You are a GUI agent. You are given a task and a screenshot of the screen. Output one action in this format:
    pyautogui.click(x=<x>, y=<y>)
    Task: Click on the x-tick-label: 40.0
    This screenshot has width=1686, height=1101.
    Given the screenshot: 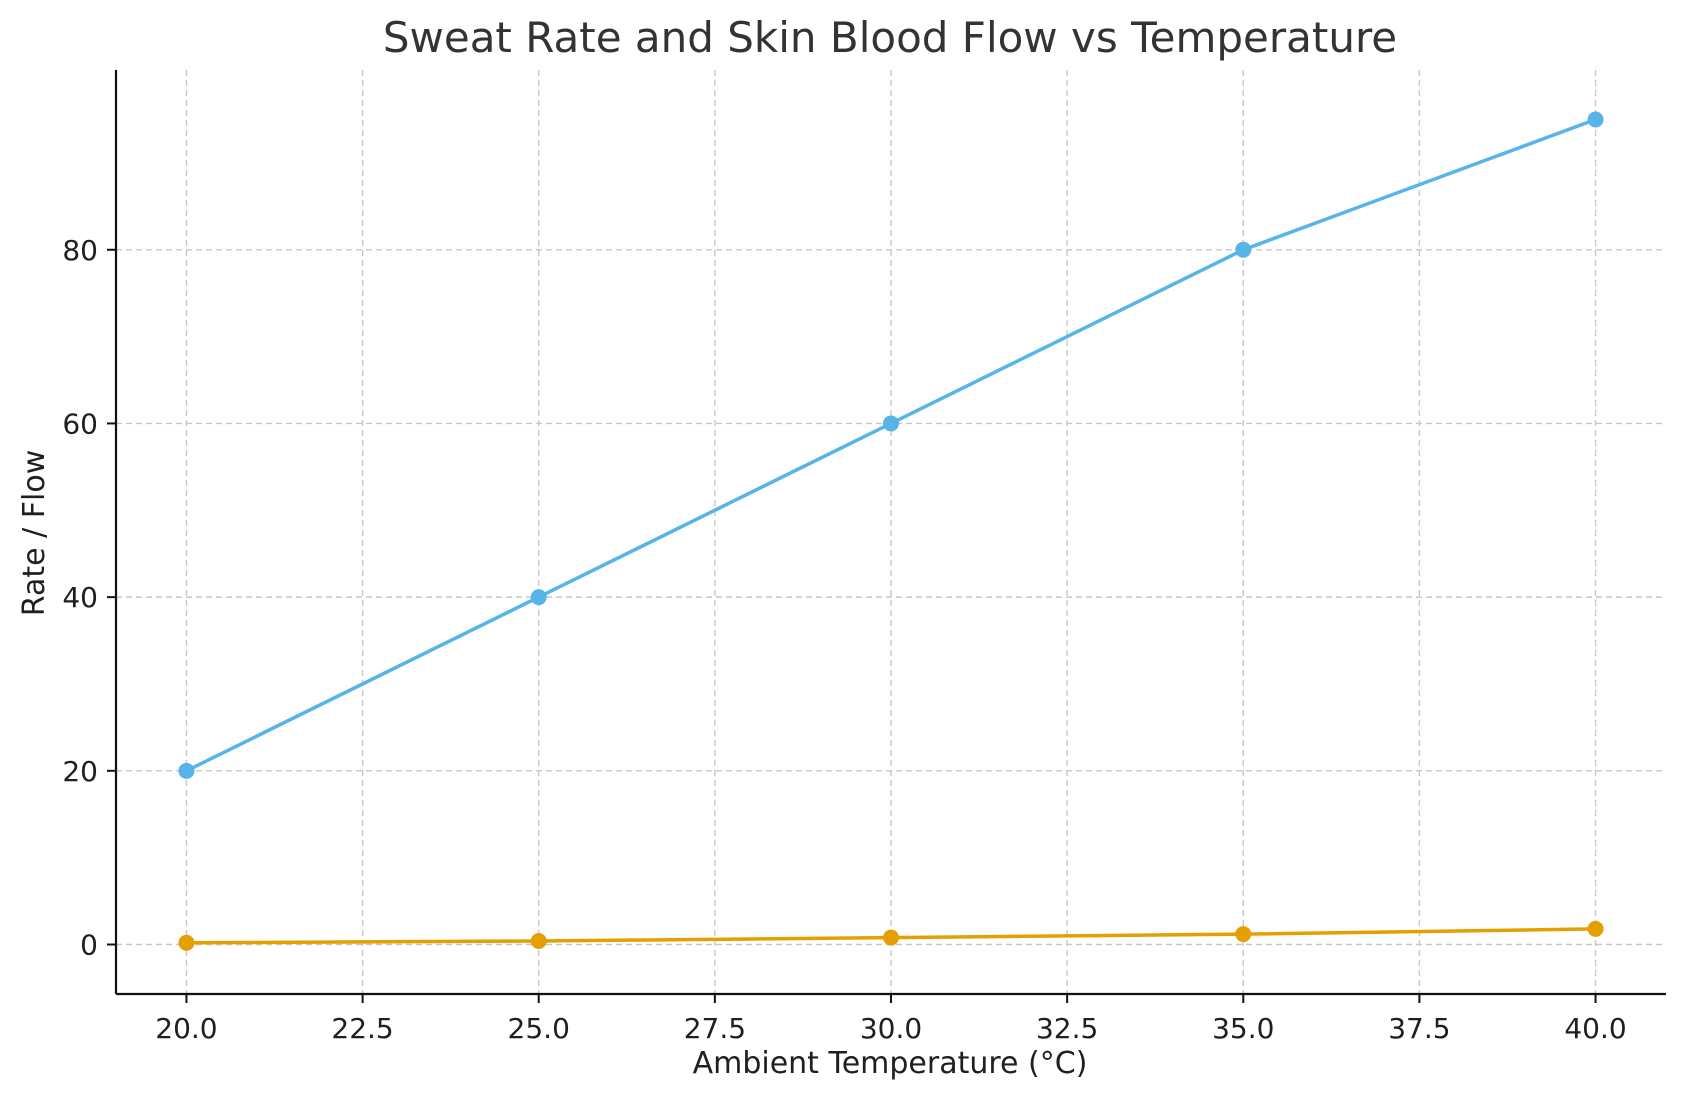 What is the action you would take?
    pyautogui.click(x=1595, y=1028)
    